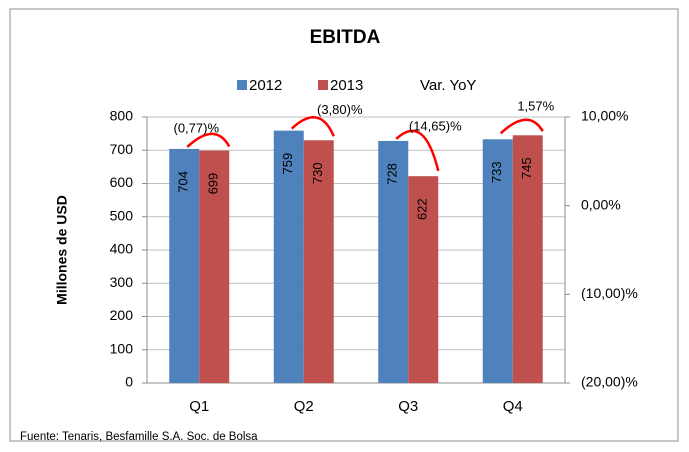 The image size is (689, 452). What do you see at coordinates (435, 125) in the screenshot?
I see `yoy-label: (14,65)%` at bounding box center [435, 125].